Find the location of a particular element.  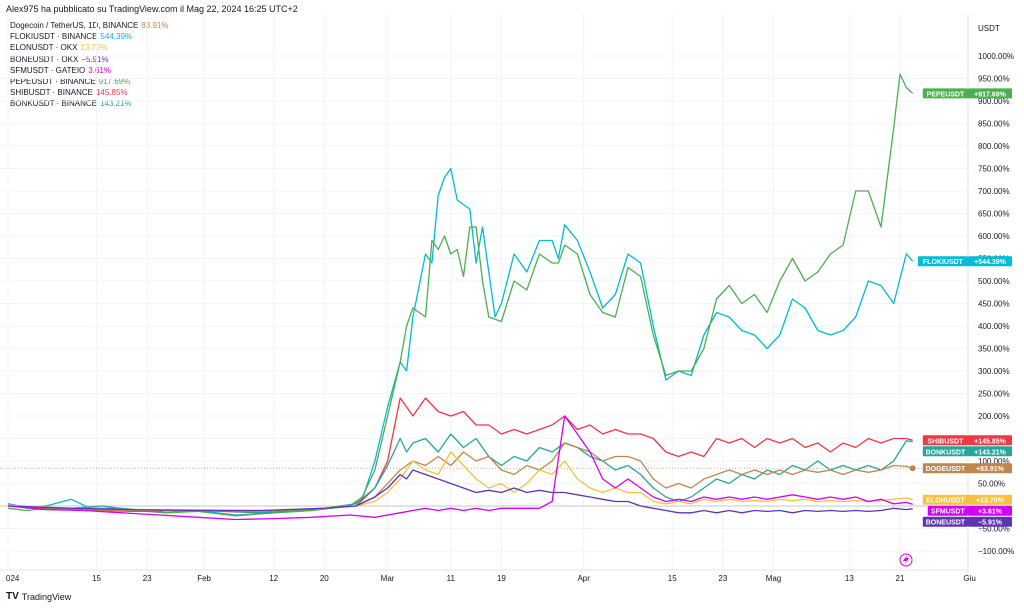

legend-label: BONEUSDT · OKX is located at coordinates (44, 59).